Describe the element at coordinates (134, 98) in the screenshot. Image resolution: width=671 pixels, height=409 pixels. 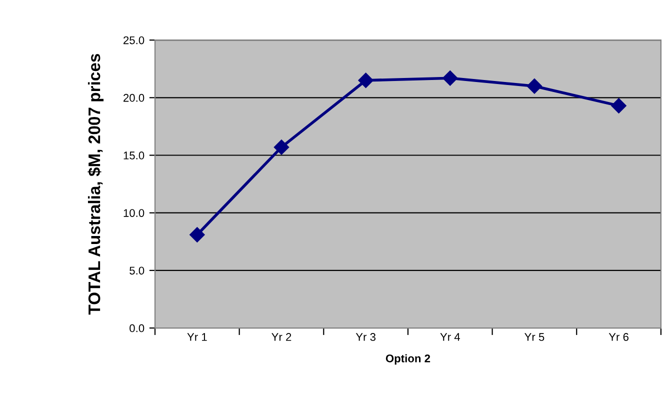
I see `y-tick-label: 20.0` at that location.